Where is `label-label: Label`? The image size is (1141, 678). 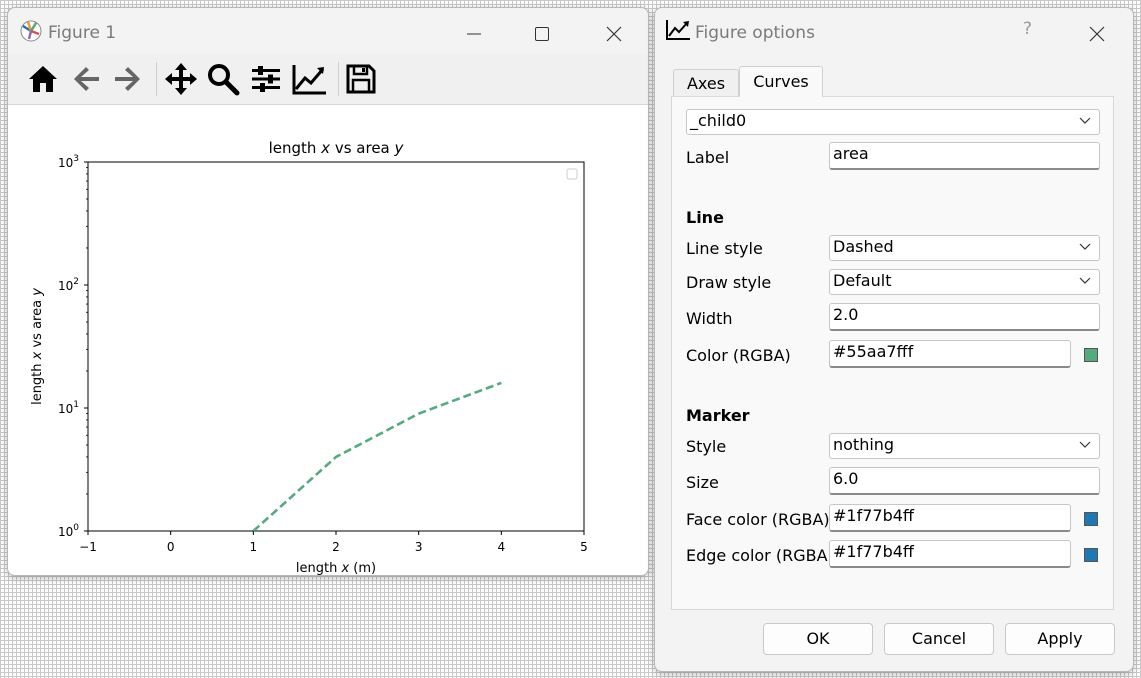 label-label: Label is located at coordinates (708, 157).